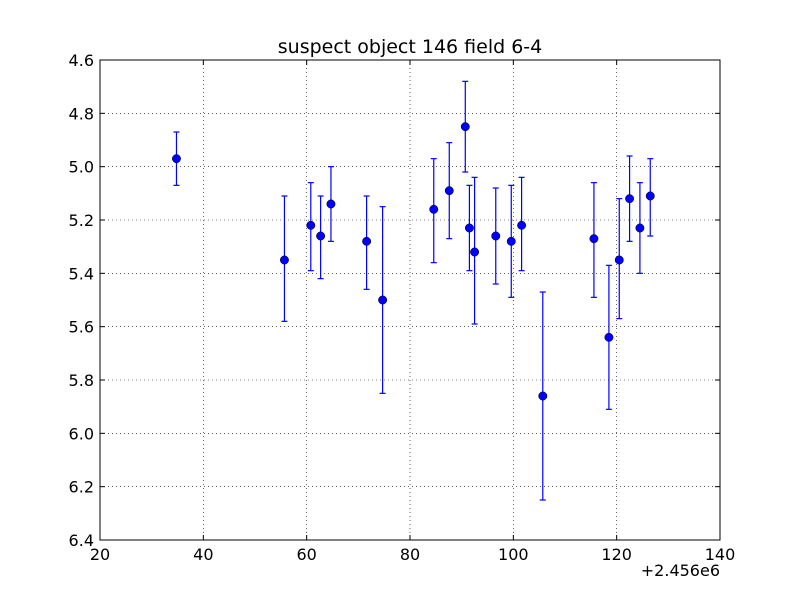 The image size is (800, 604). Describe the element at coordinates (81, 167) in the screenshot. I see `y-tick-label: 5.0` at that location.